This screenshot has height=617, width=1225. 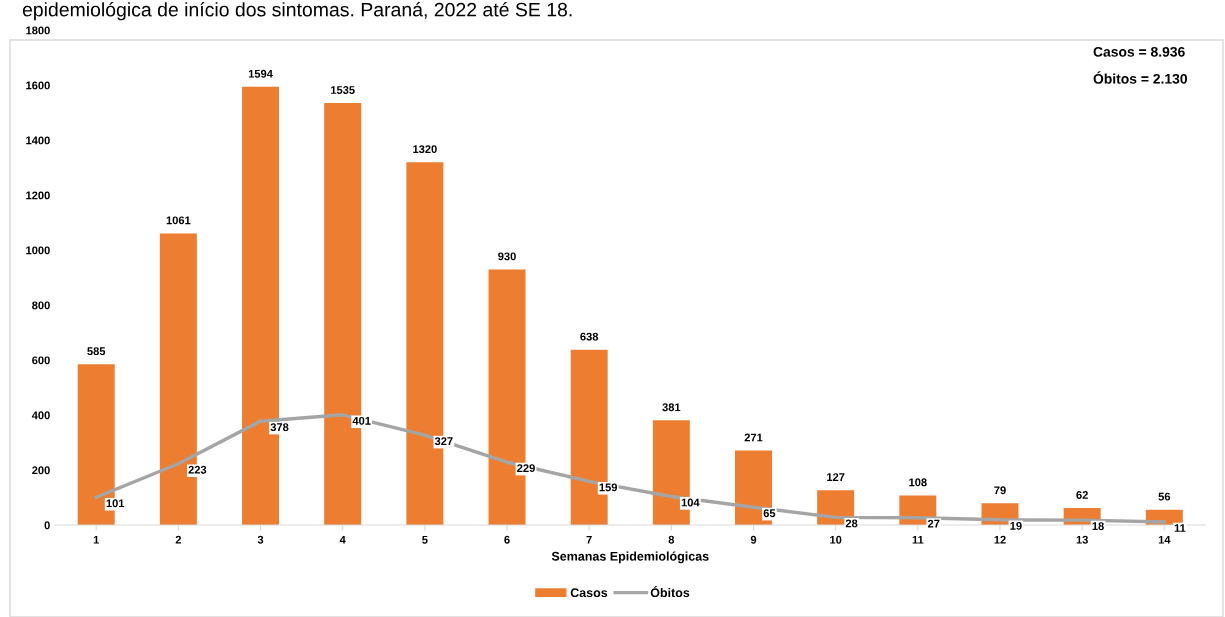 What do you see at coordinates (40, 415) in the screenshot?
I see `y-tick-label: 400` at bounding box center [40, 415].